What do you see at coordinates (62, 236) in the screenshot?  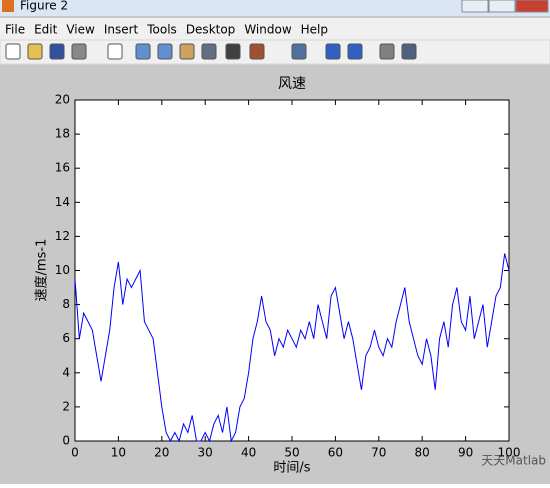 I see `y-tick-label: 12` at bounding box center [62, 236].